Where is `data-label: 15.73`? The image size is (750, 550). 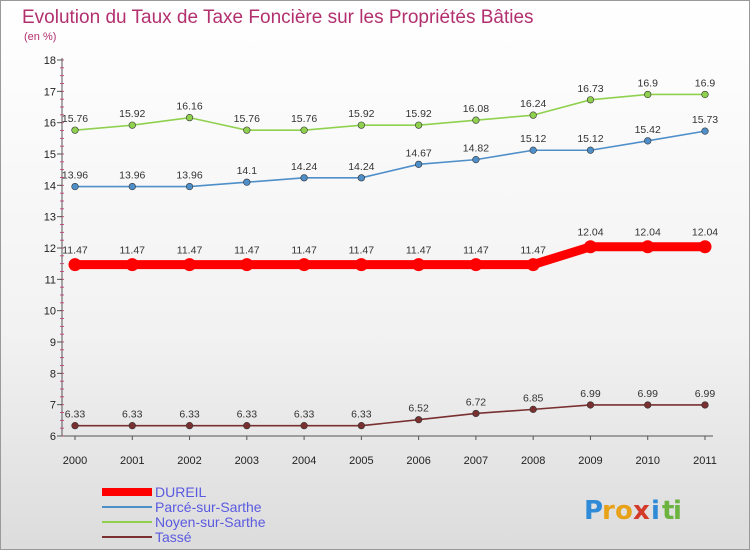
data-label: 15.73 is located at coordinates (705, 120).